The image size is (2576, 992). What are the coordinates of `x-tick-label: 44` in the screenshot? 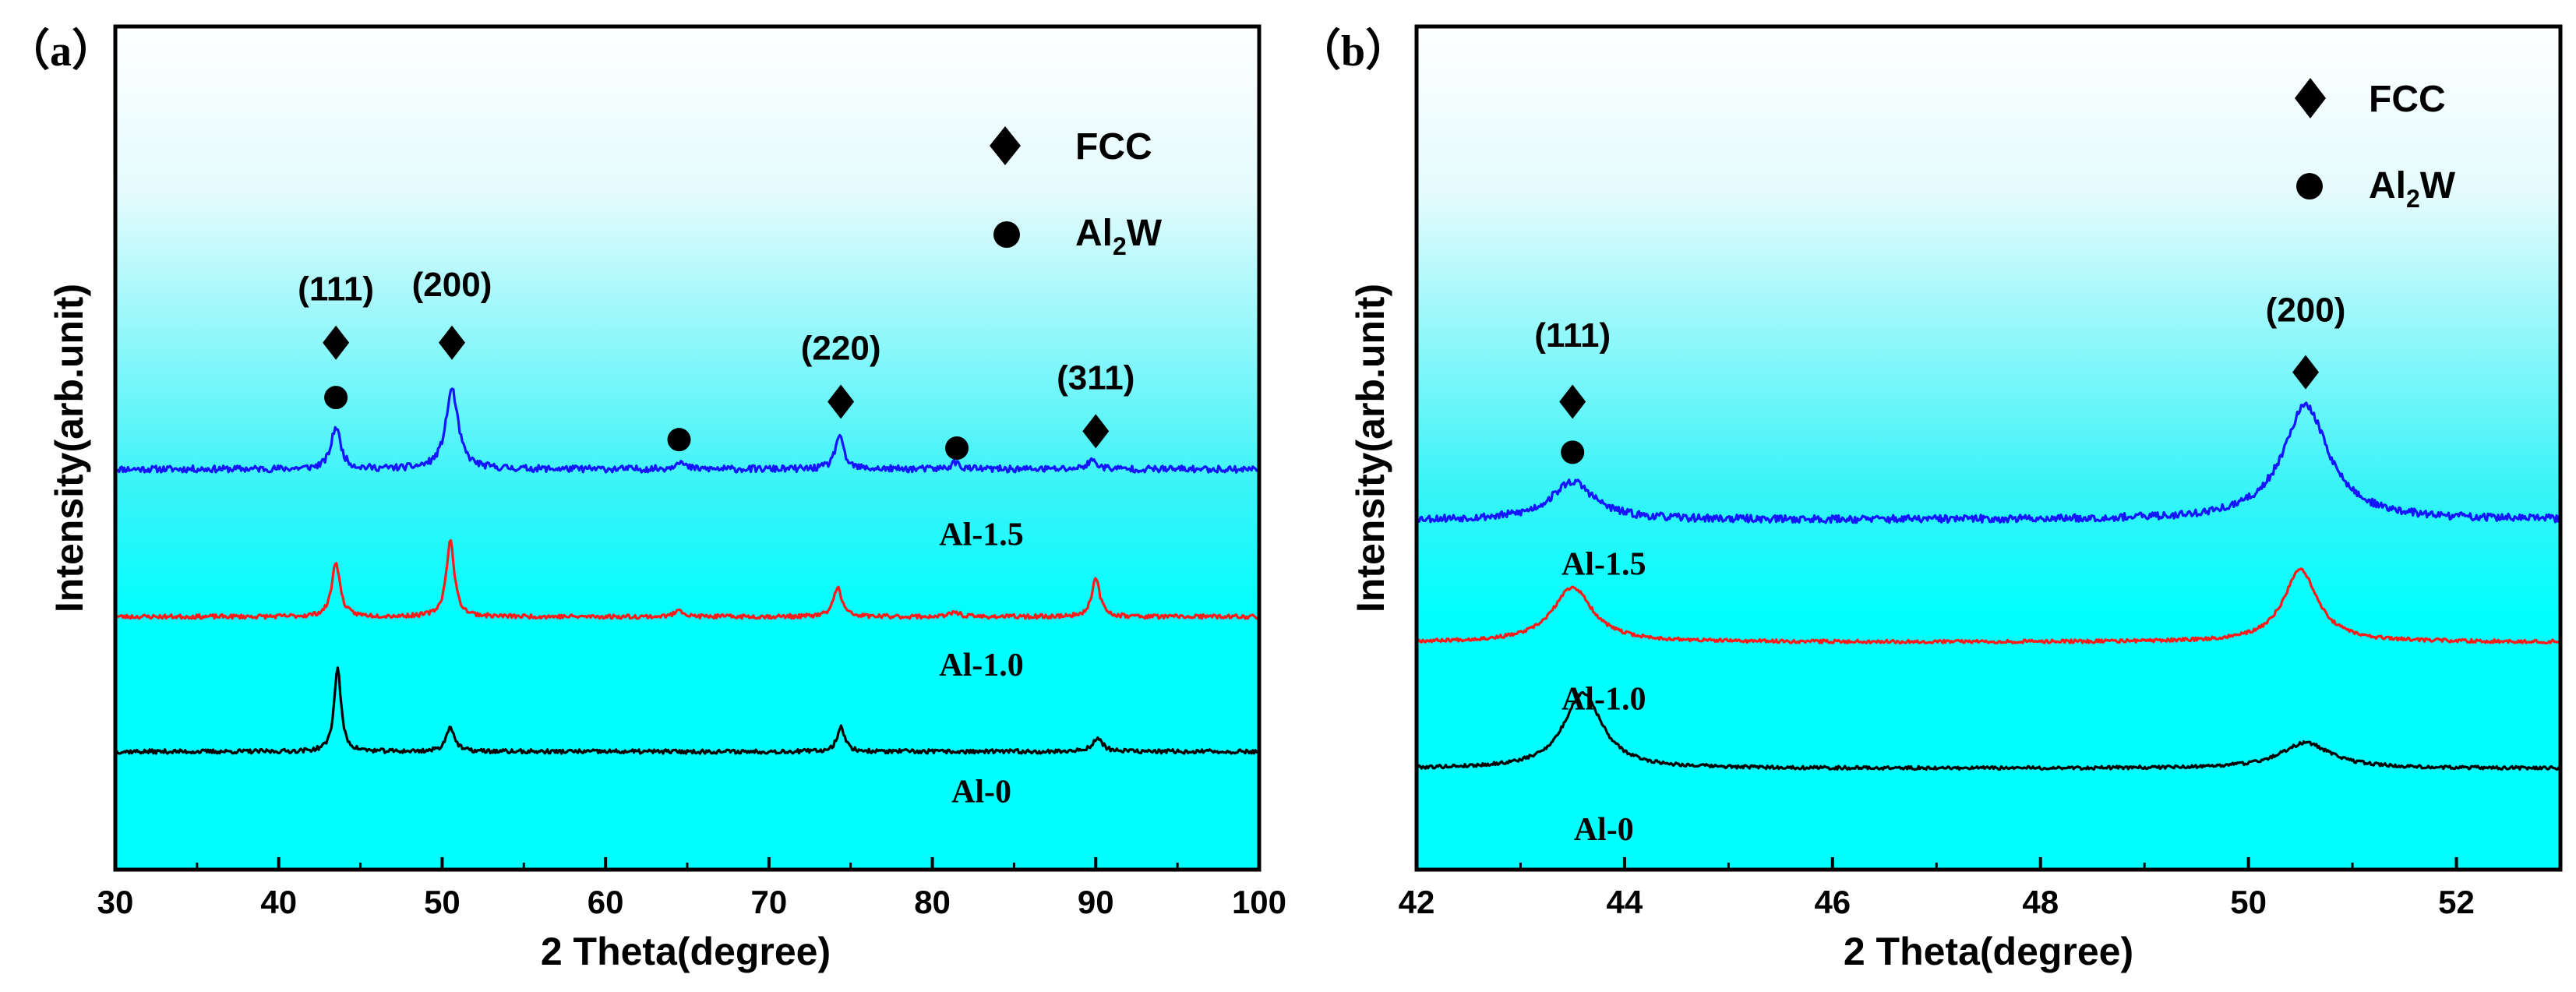 It's located at (1625, 902).